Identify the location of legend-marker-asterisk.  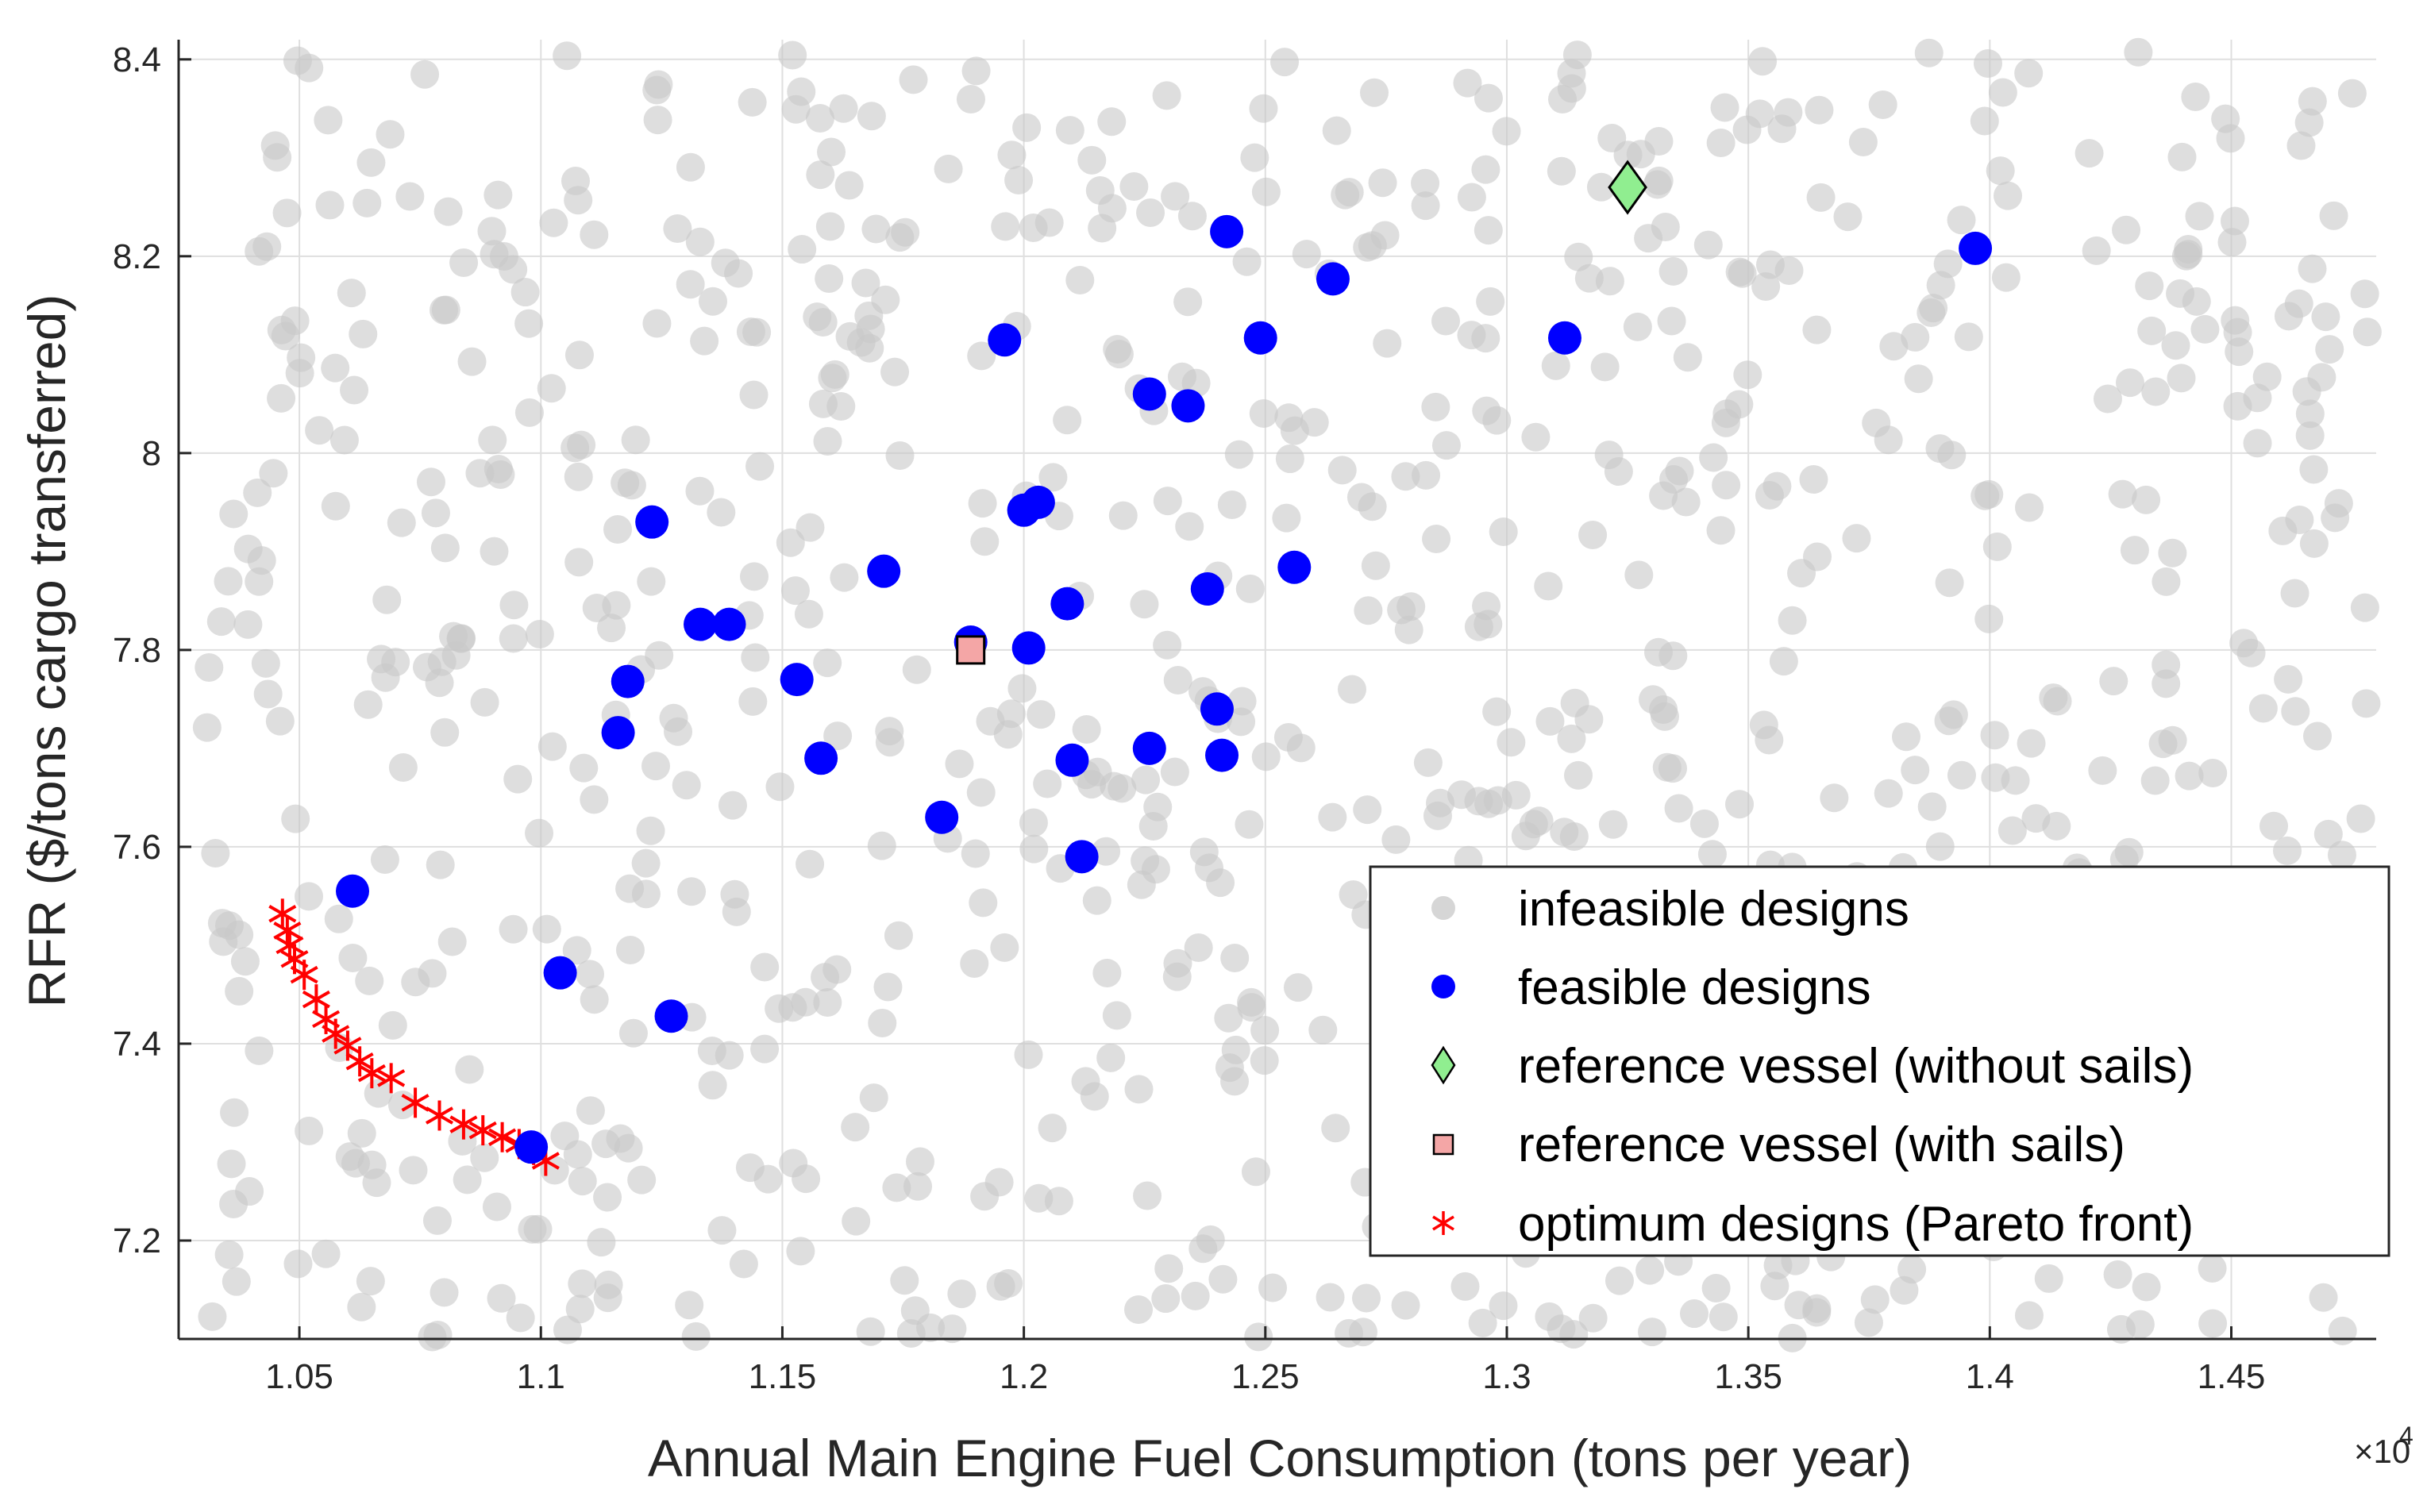
(1443, 1223).